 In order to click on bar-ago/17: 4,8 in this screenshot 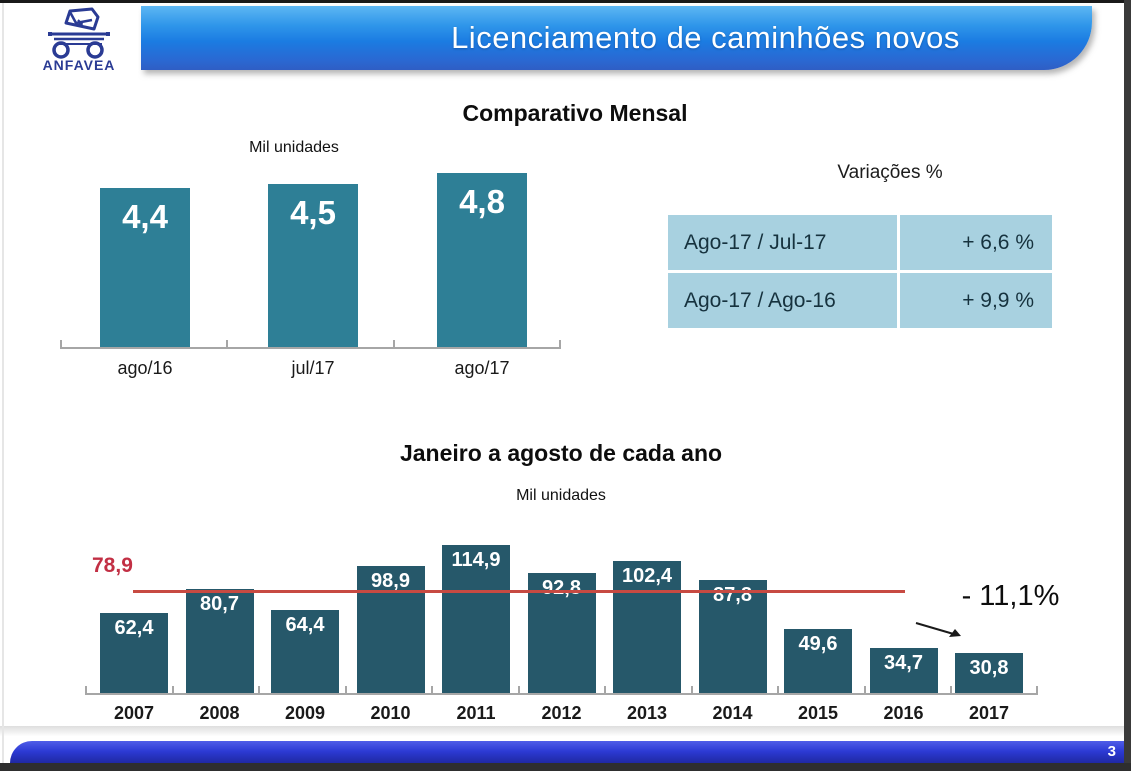, I will do `click(482, 260)`.